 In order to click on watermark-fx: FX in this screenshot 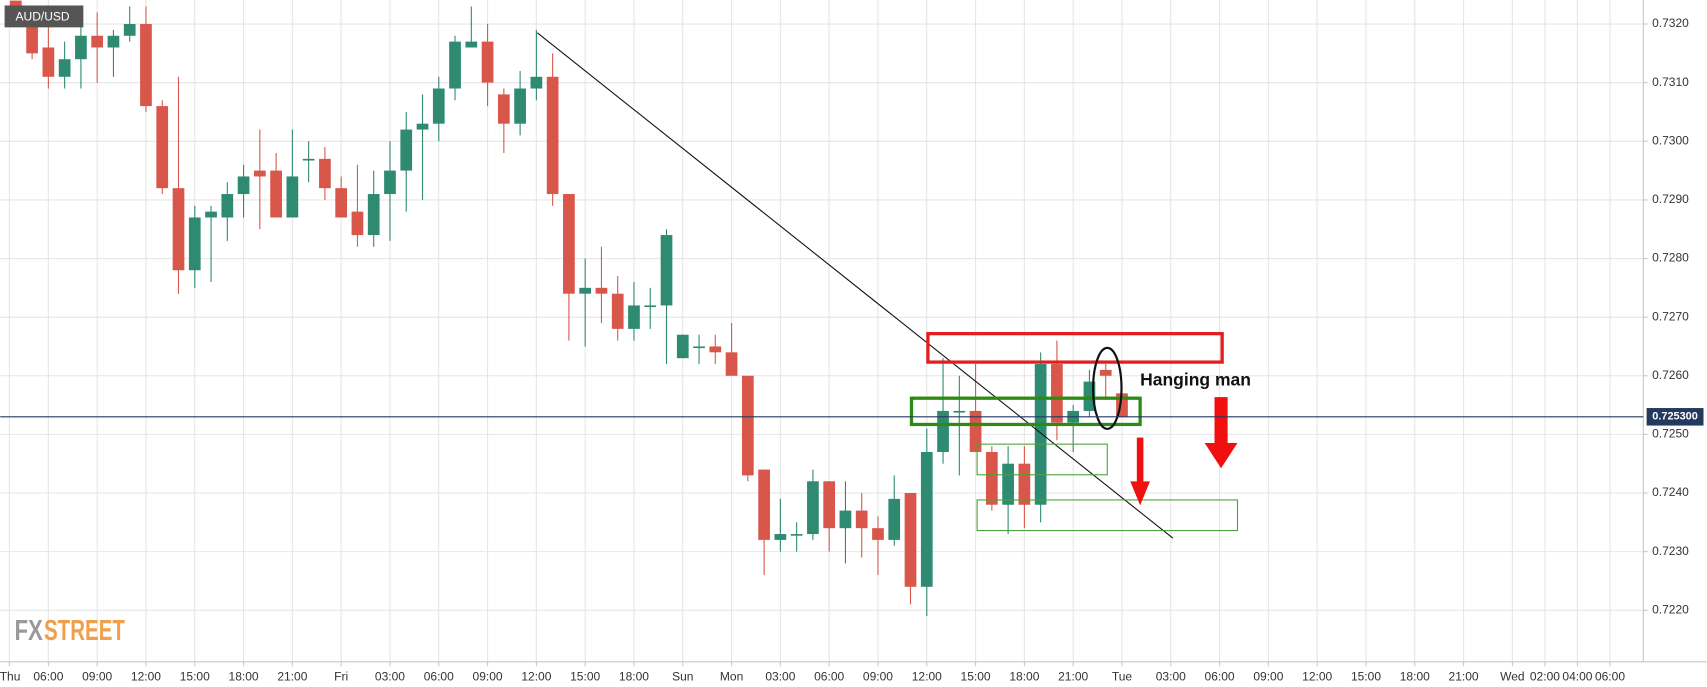, I will do `click(28, 631)`.